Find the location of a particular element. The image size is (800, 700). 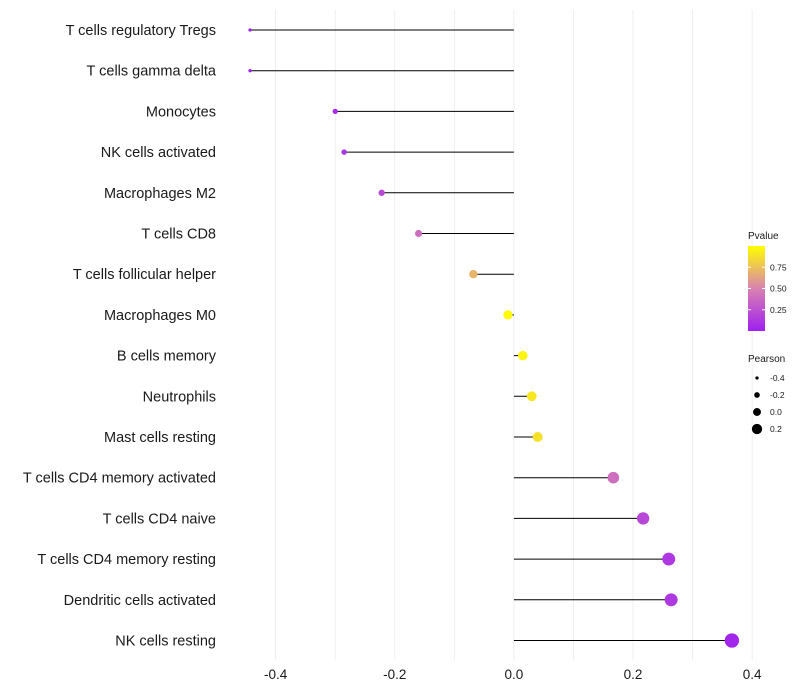

pvalue-legend-title: Pvalue is located at coordinates (763, 236).